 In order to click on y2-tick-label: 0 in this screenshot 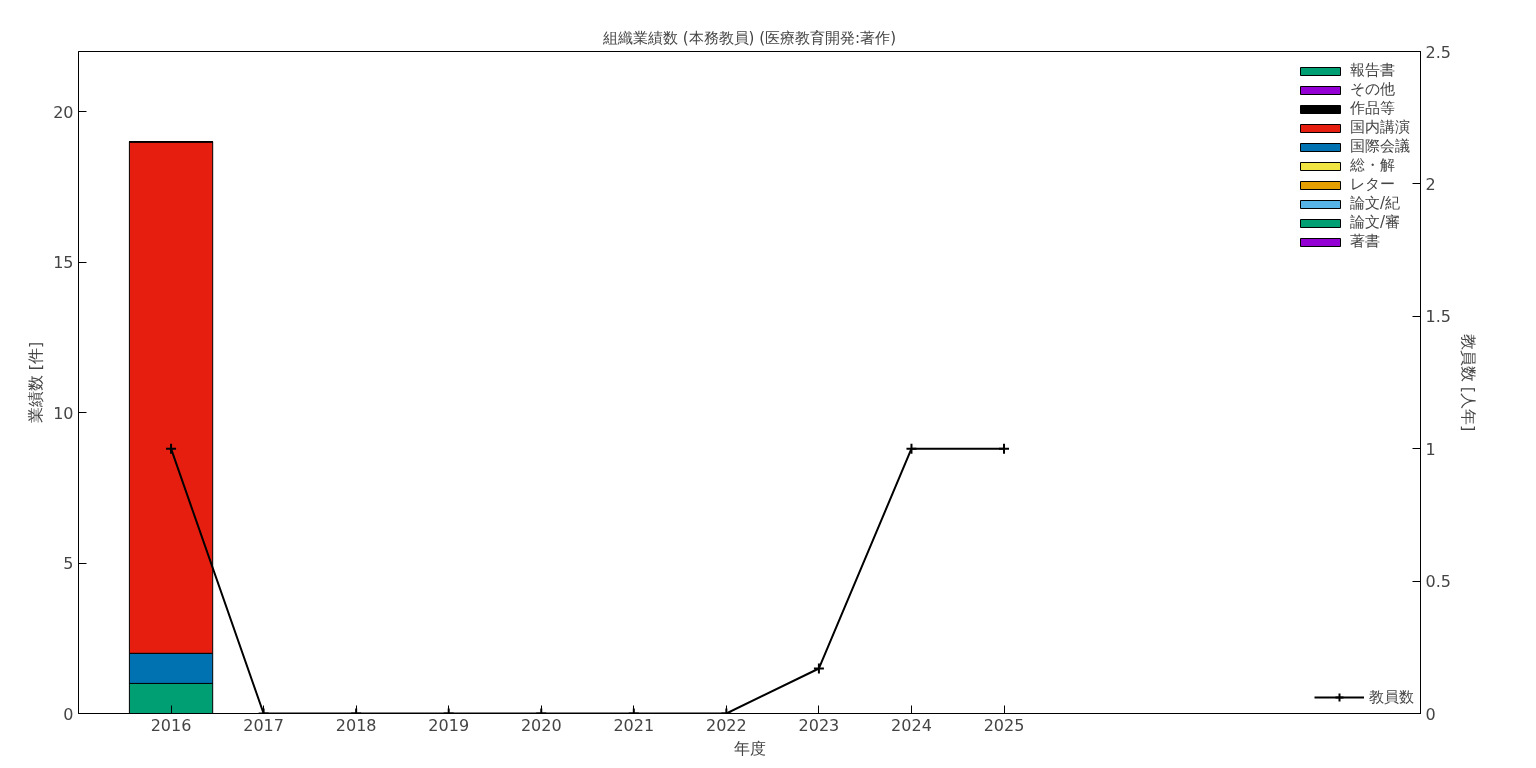, I will do `click(1430, 714)`.